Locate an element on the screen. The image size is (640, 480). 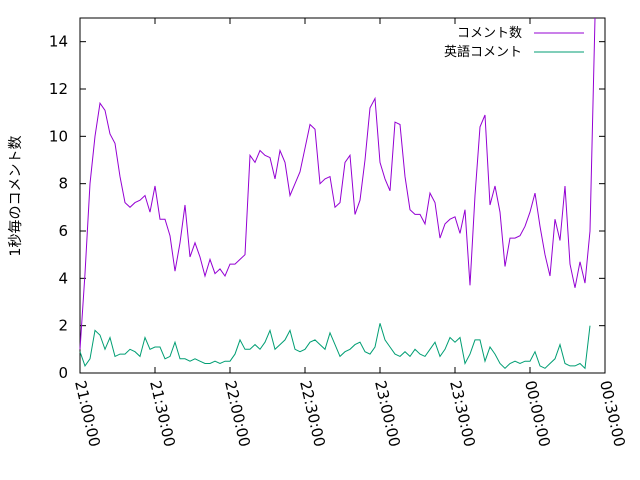
legend-label-series-2: 英語コメント is located at coordinates (483, 52).